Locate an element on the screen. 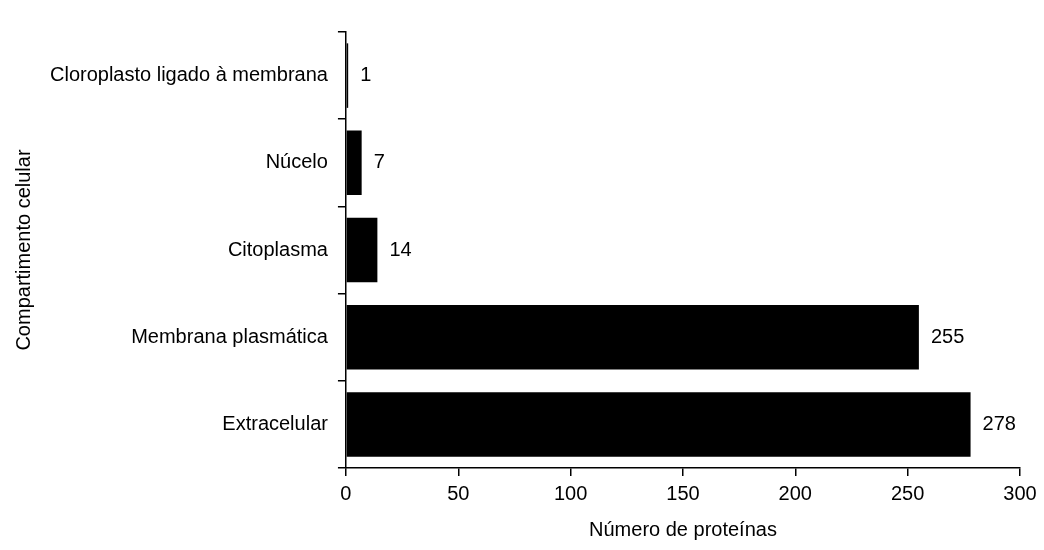 The image size is (1044, 550). x-tick-label: 100 is located at coordinates (570, 492).